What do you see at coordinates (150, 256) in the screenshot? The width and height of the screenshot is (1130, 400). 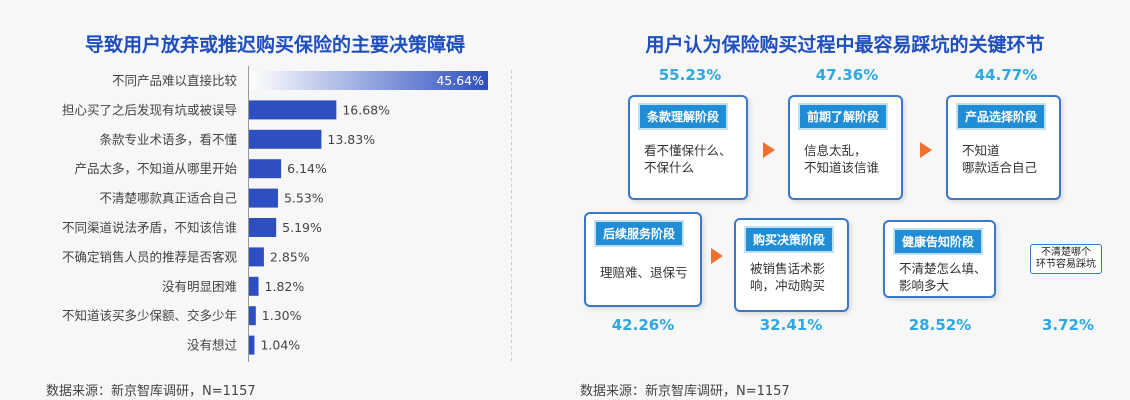 I see `bar-category-label: 不确定销售人员的推荐是否客观` at bounding box center [150, 256].